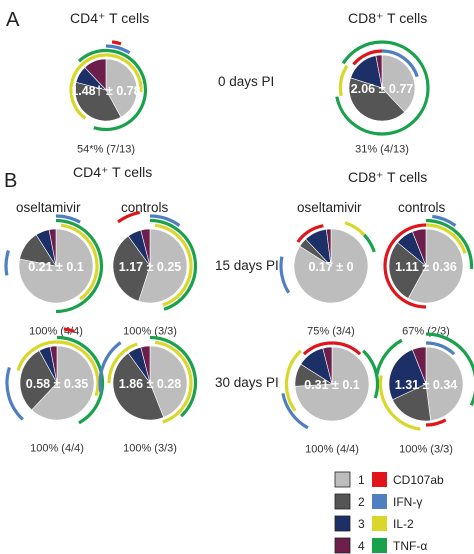 This screenshot has height=554, width=474. I want to click on pie-mean-label: 1.11 ± 0.36, so click(426, 267).